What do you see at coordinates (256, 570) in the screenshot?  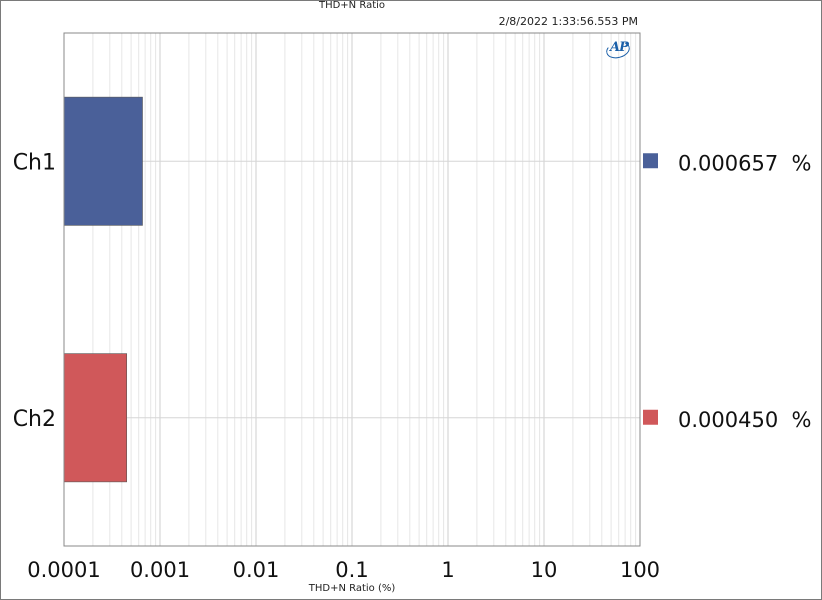 I see `x-tick-label: 0.01` at bounding box center [256, 570].